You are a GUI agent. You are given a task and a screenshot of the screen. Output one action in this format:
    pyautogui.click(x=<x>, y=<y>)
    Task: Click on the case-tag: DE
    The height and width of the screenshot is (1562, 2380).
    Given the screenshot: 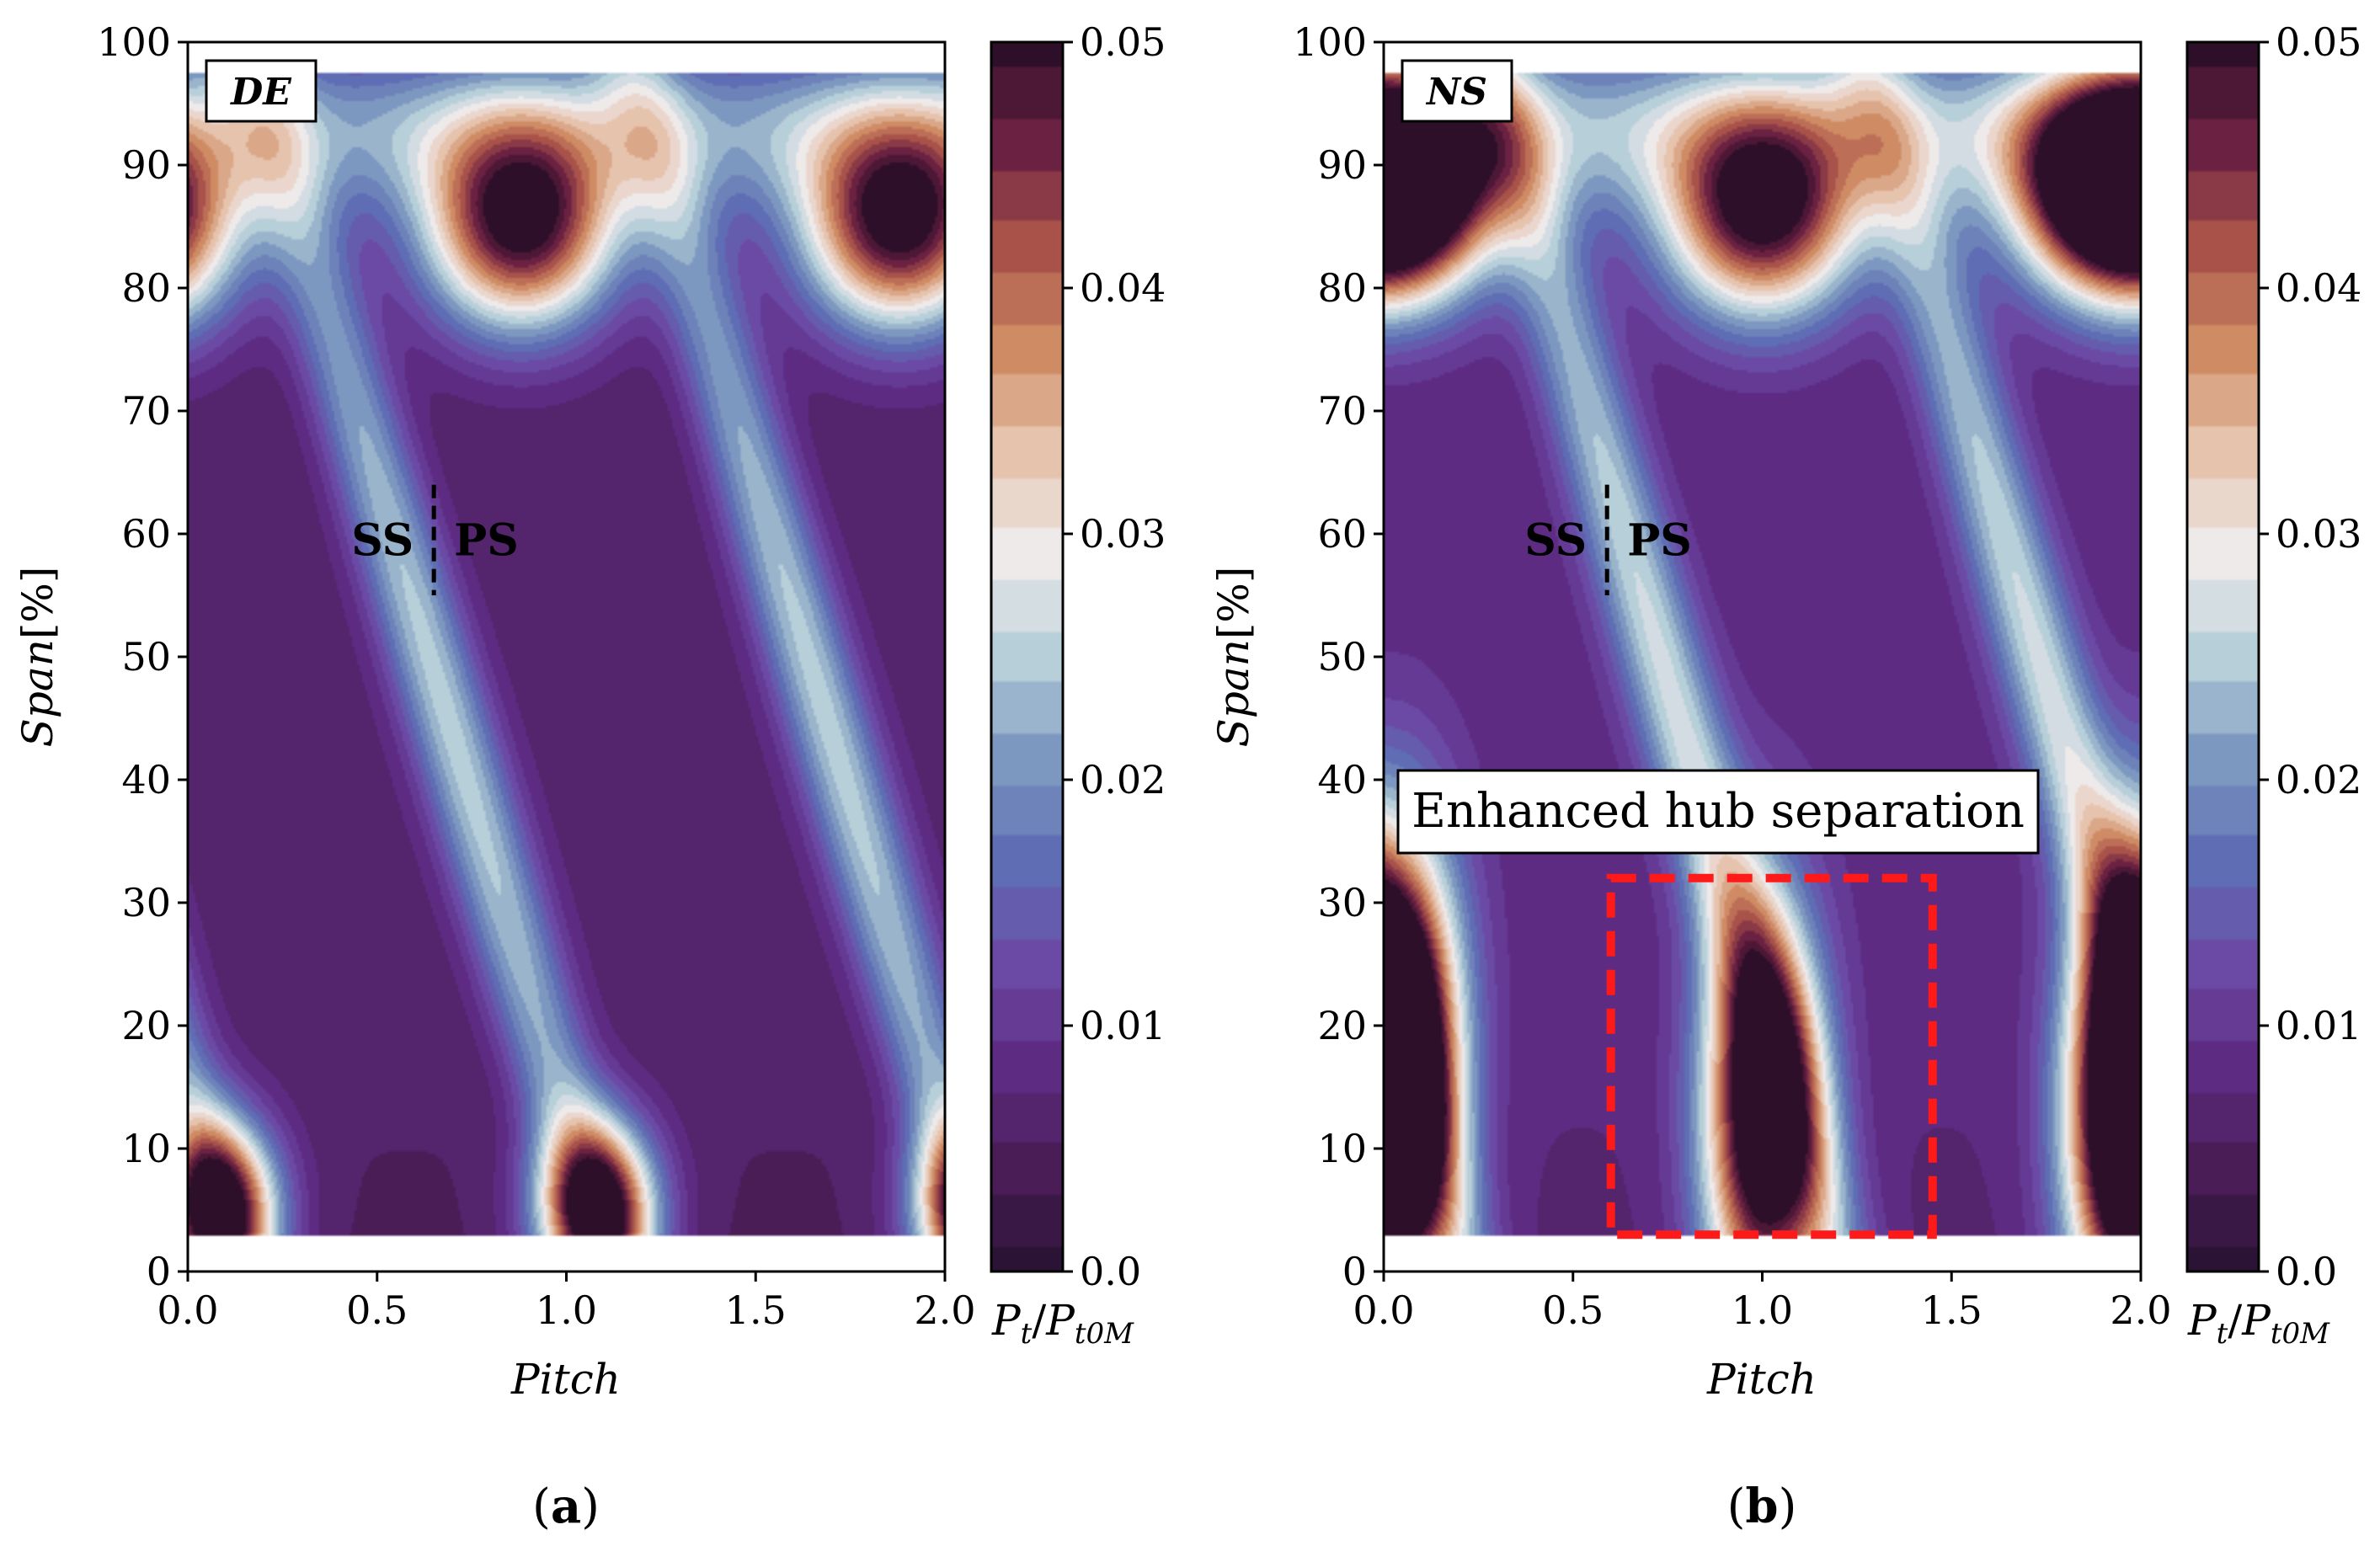 What is the action you would take?
    pyautogui.click(x=260, y=92)
    